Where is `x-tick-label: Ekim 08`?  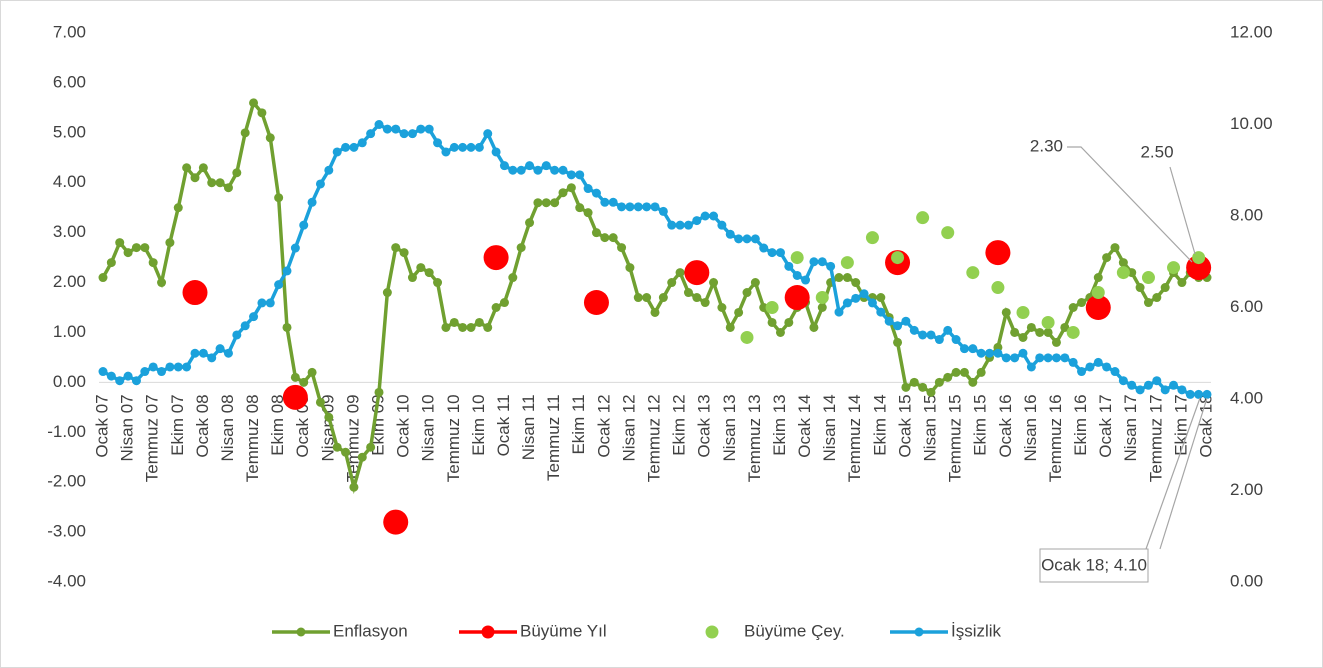
x-tick-label: Ekim 08 is located at coordinates (277, 424).